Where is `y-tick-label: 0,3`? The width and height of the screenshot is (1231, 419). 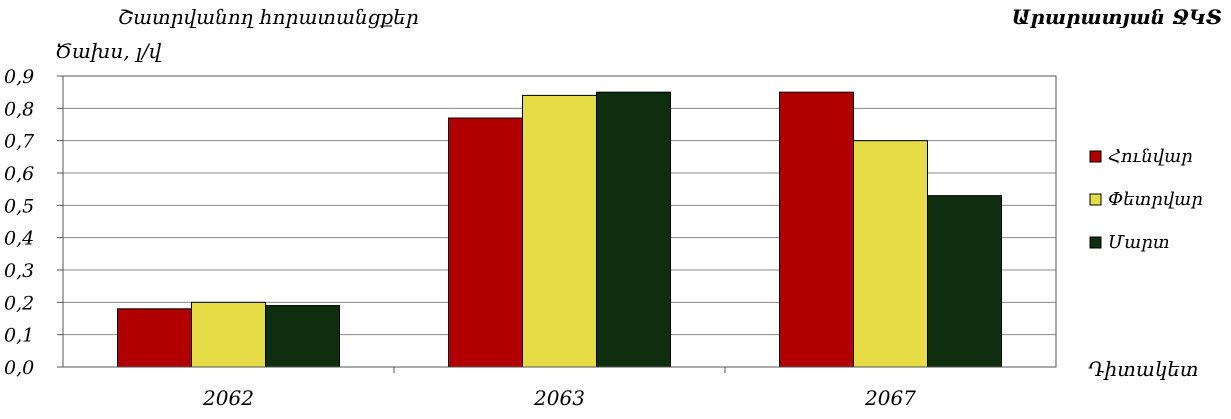
y-tick-label: 0,3 is located at coordinates (19, 271).